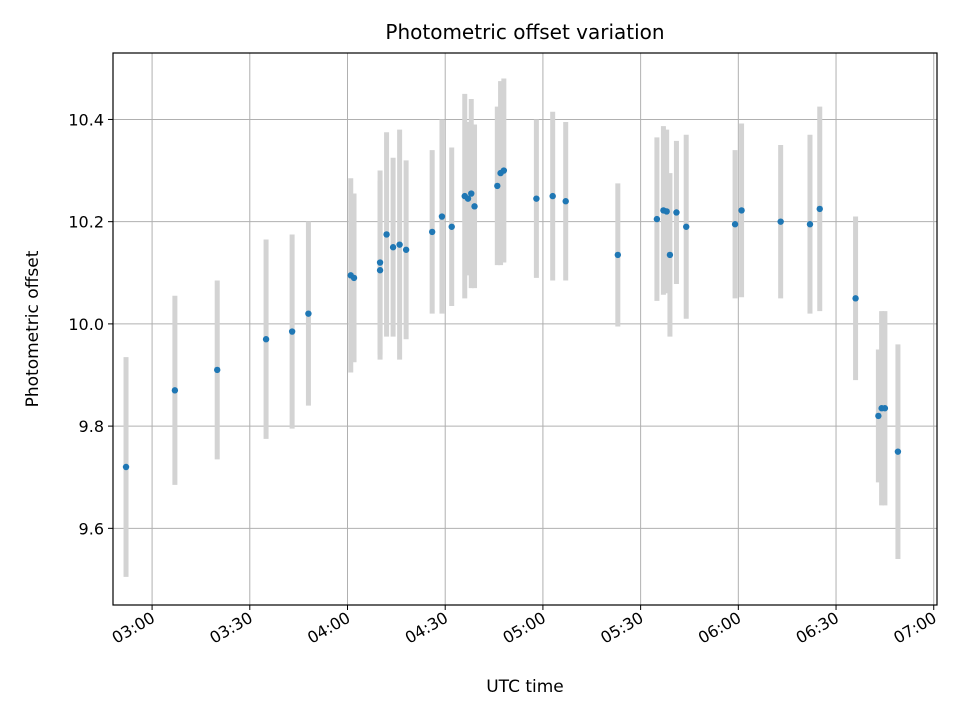 This screenshot has height=720, width=960. Describe the element at coordinates (86, 119) in the screenshot. I see `y-tick-label: 10.4` at that location.